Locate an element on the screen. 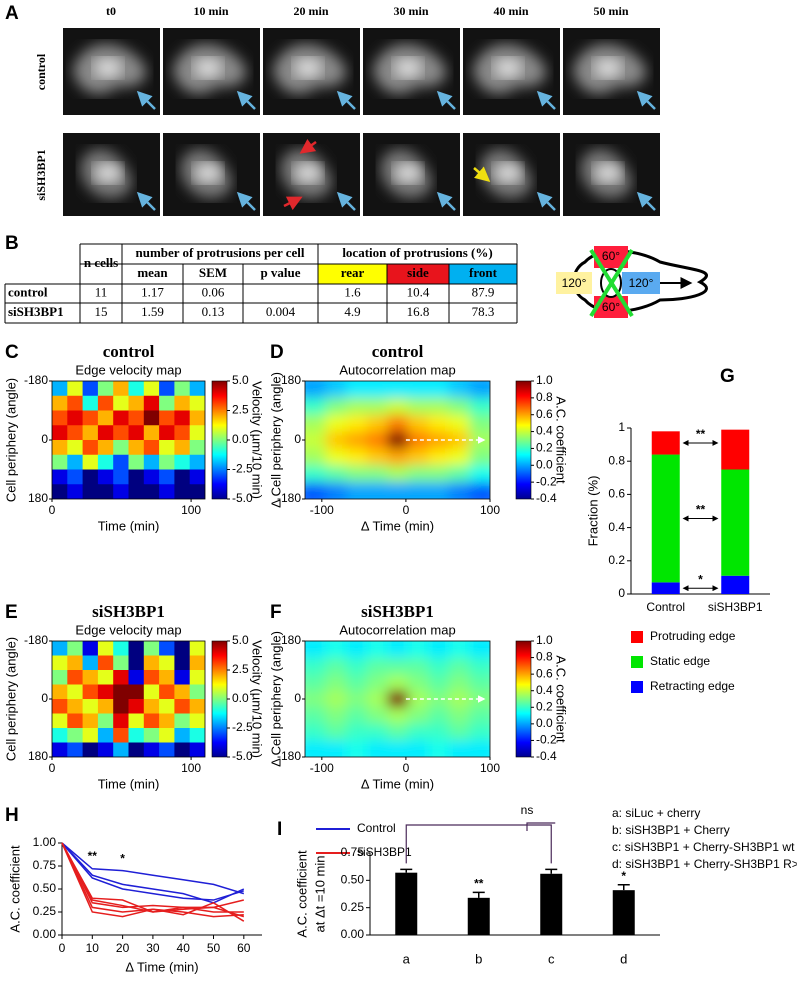  table-cell: 1.6 is located at coordinates (352, 291).